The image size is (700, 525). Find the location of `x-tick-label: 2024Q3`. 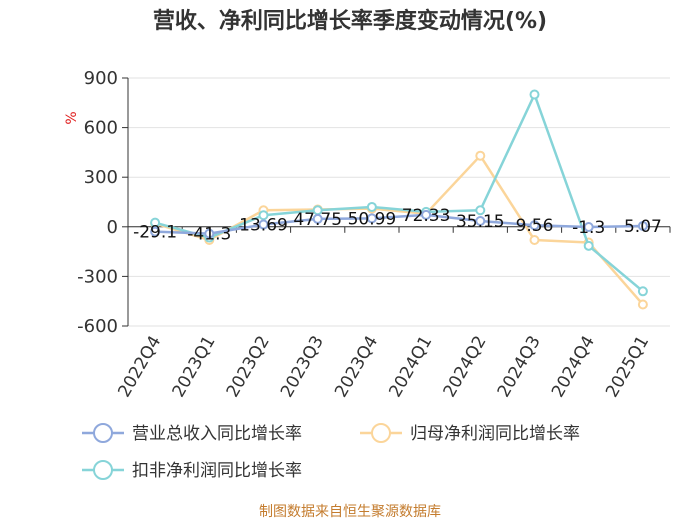

x-tick-label: 2024Q3 is located at coordinates (519, 367).